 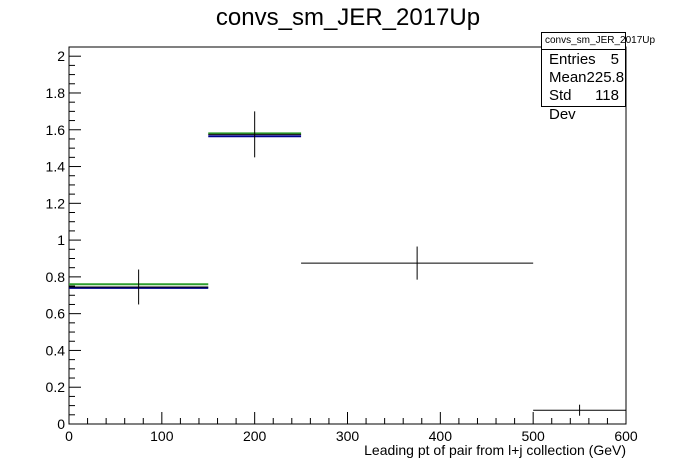 I want to click on stats-mean-row: Mean 225.8, so click(x=583, y=77).